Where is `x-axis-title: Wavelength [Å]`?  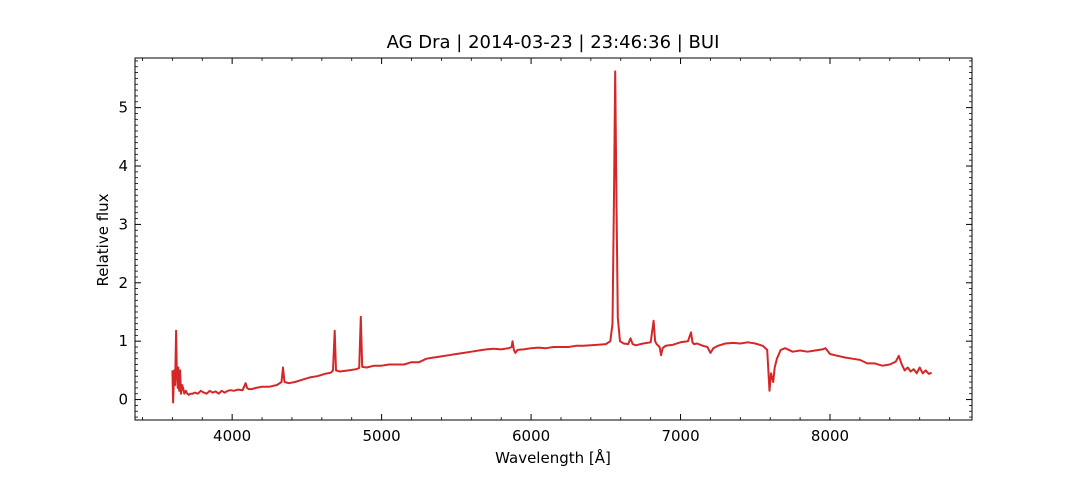 x-axis-title: Wavelength [Å] is located at coordinates (553, 457).